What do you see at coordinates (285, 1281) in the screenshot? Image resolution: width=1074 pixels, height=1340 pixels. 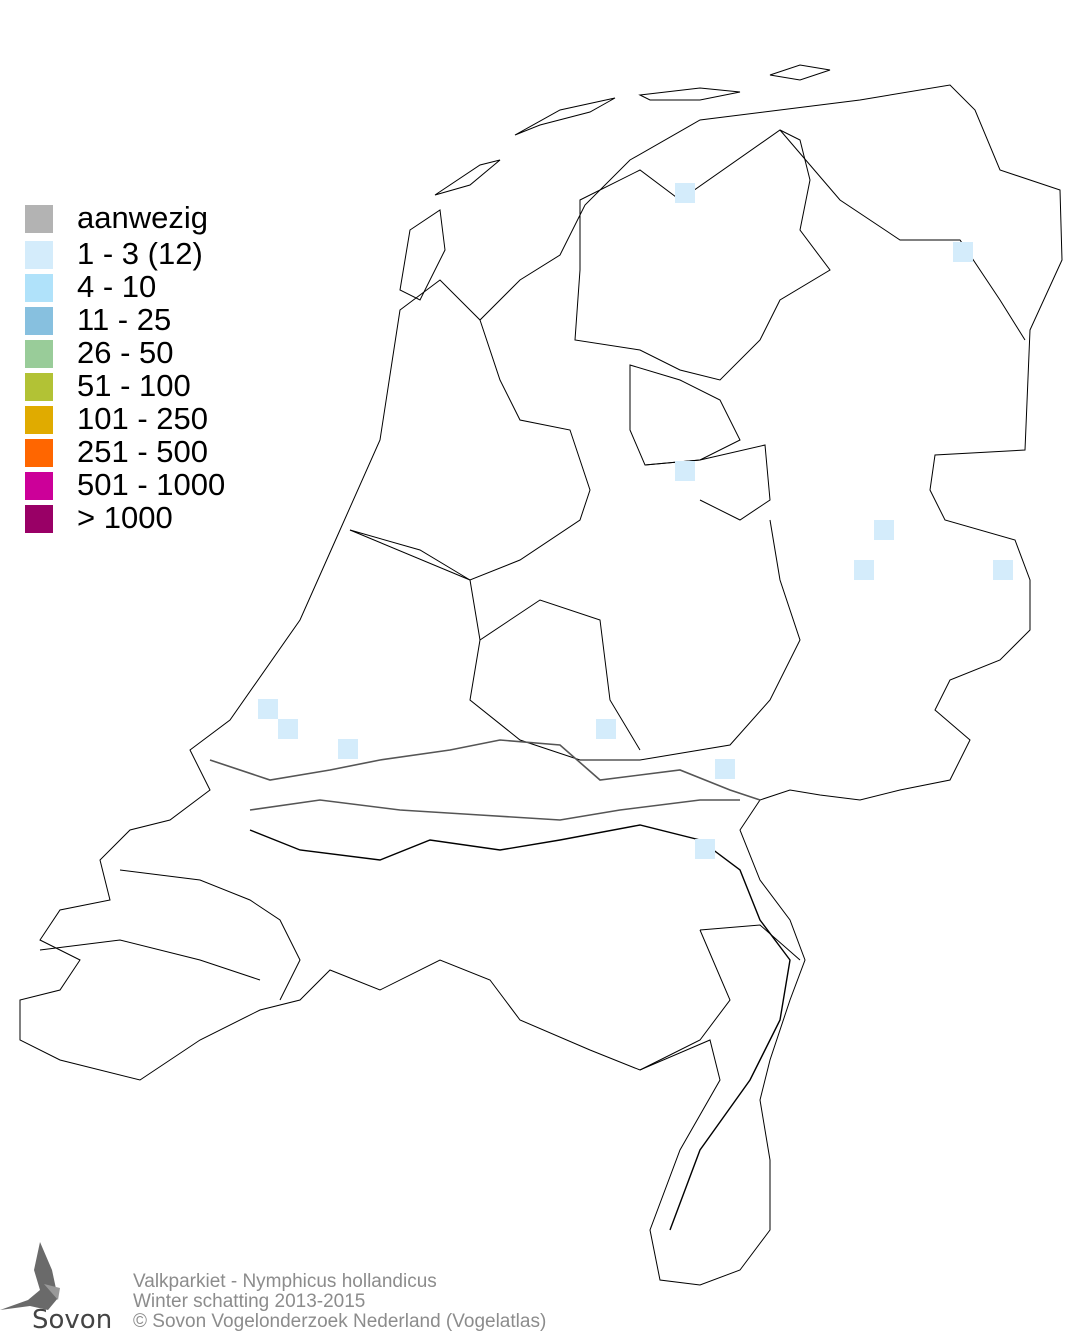 I see `species-name: Valkparkiet - Nymphicus hollandicus` at bounding box center [285, 1281].